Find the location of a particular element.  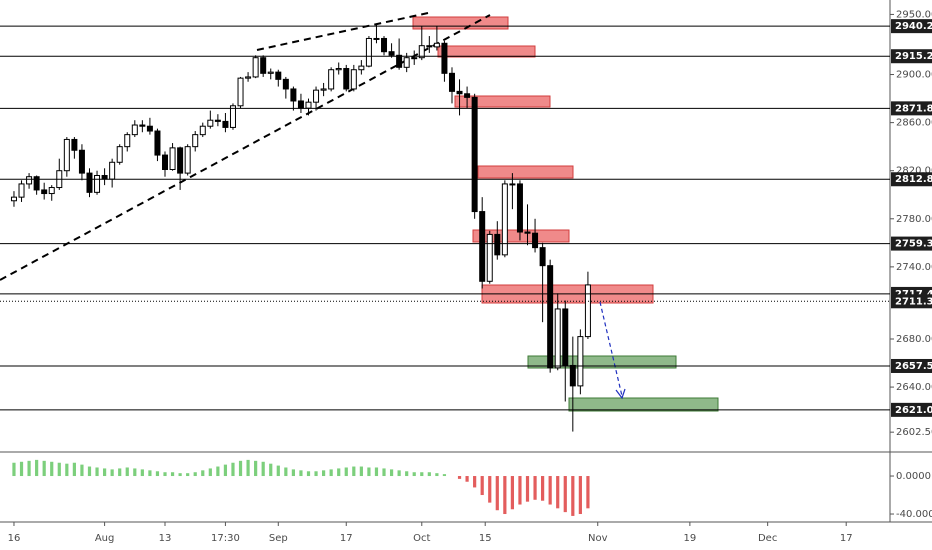

x-tick-label: Oct is located at coordinates (421, 538).